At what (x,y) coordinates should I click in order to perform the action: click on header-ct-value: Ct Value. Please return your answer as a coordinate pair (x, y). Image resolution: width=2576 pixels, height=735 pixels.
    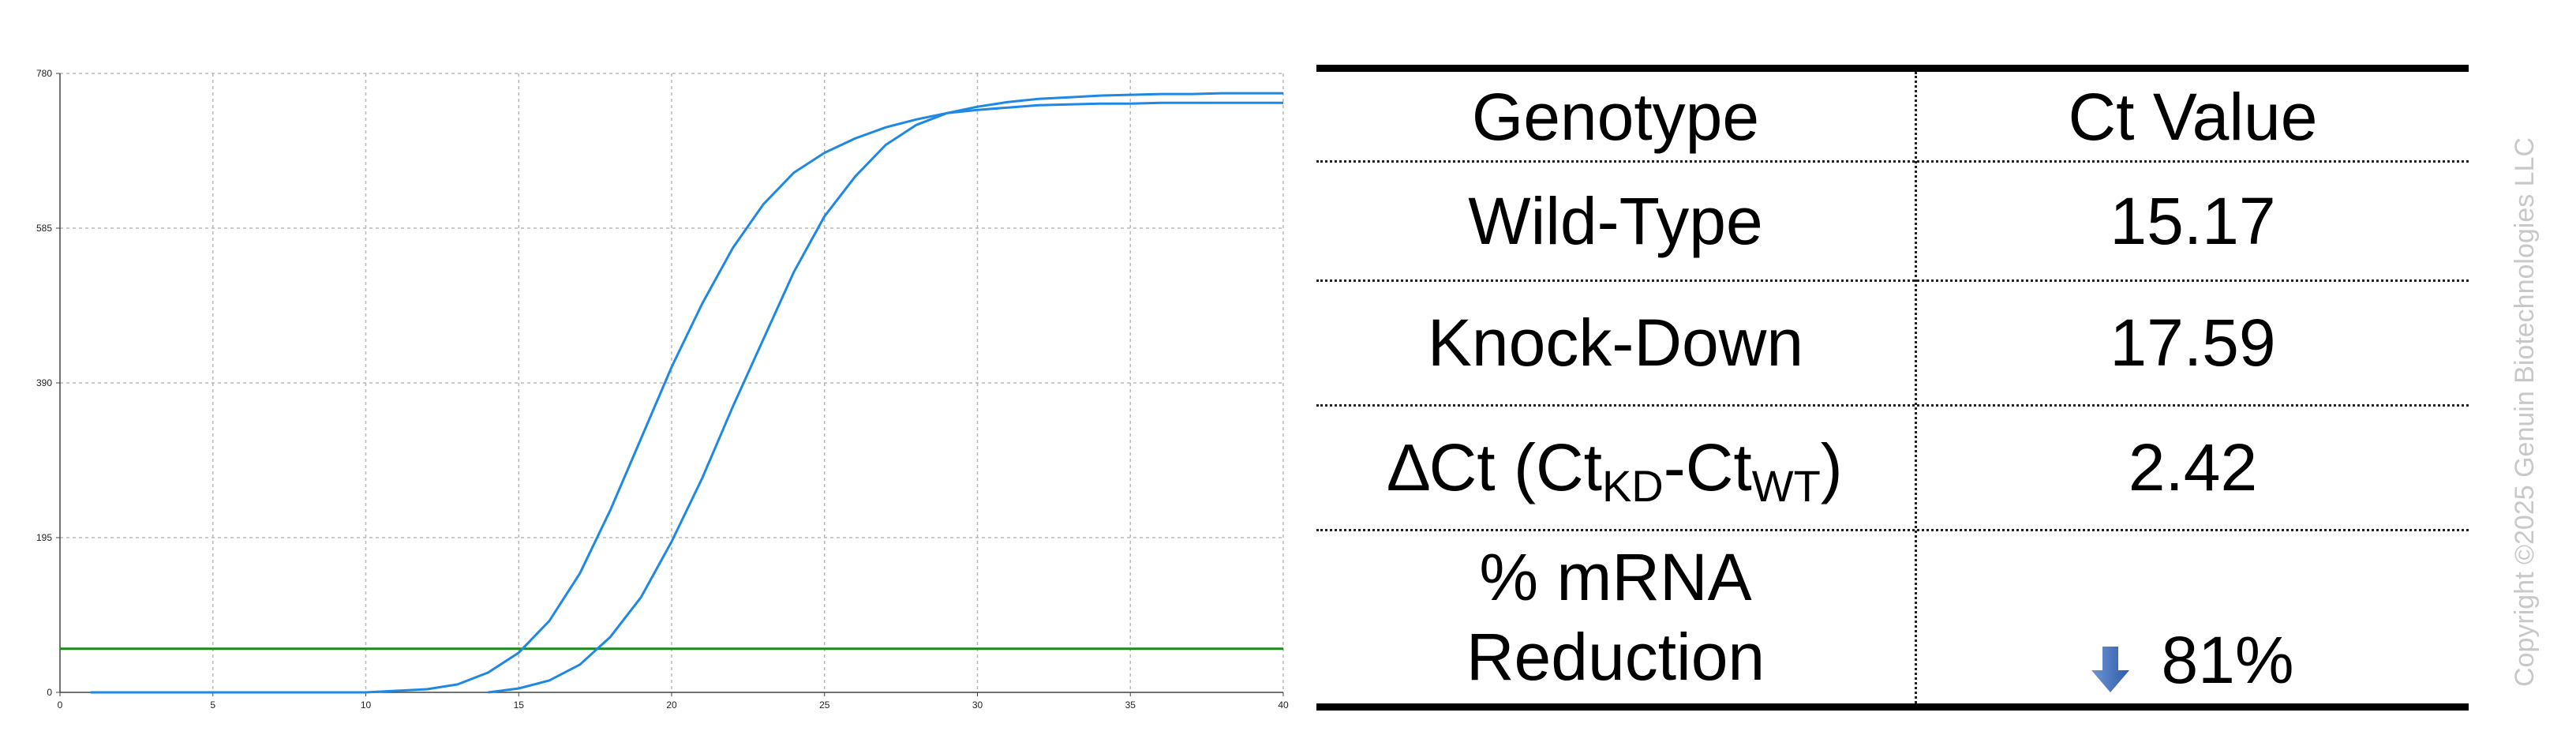
    Looking at the image, I should click on (2193, 117).